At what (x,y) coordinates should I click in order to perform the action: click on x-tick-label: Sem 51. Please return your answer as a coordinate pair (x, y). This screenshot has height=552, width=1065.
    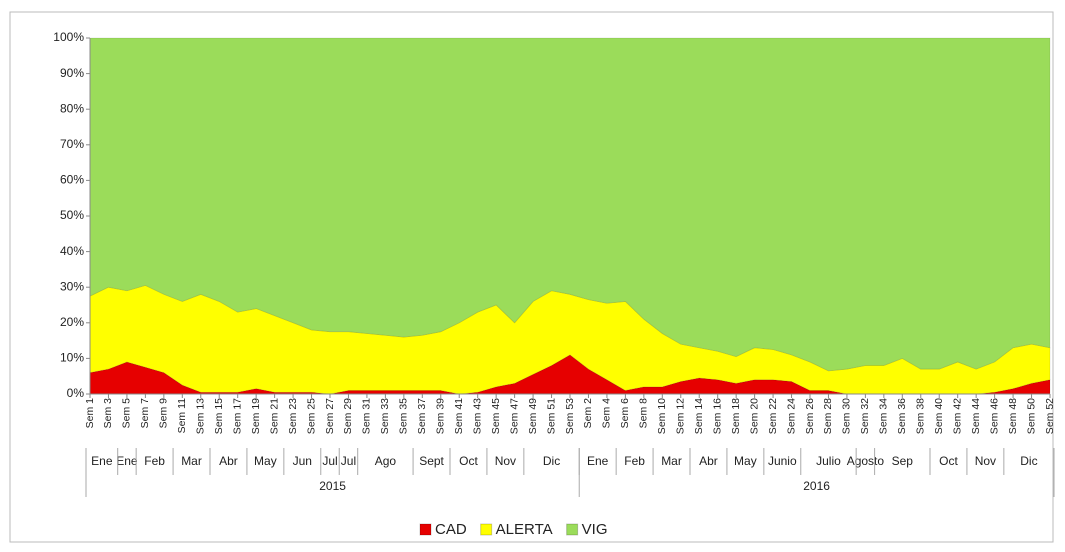
    Looking at the image, I should click on (551, 416).